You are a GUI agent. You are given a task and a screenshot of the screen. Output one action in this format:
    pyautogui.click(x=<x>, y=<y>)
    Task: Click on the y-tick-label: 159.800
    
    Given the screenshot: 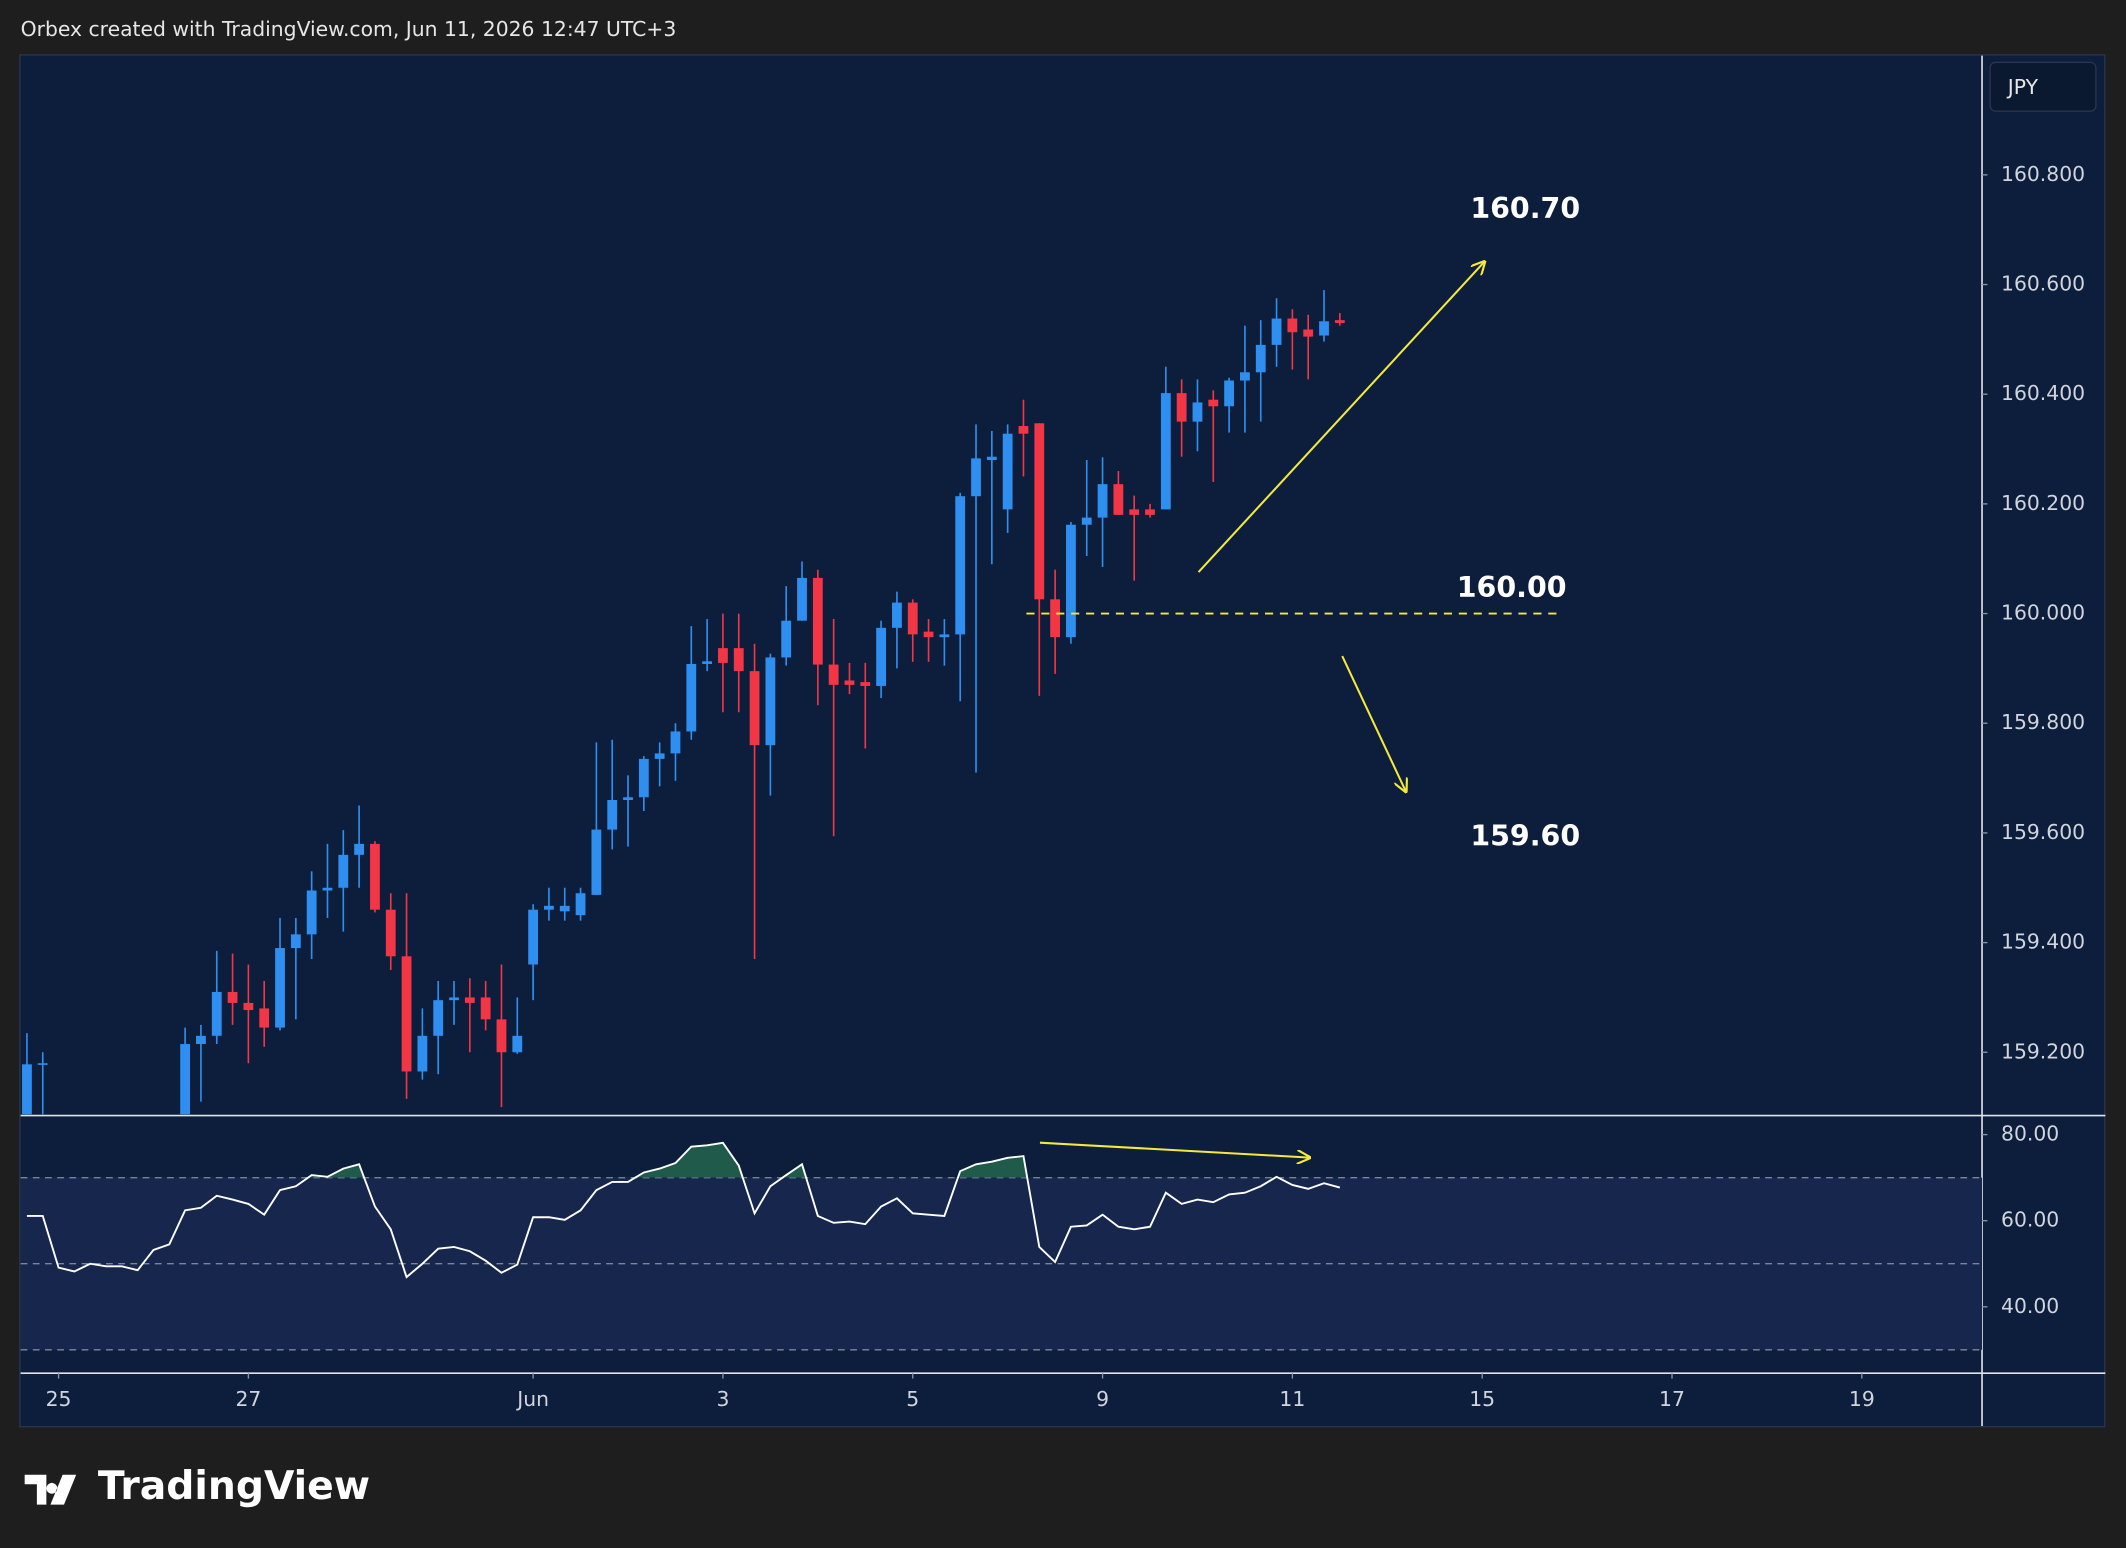 What is the action you would take?
    pyautogui.click(x=2043, y=722)
    